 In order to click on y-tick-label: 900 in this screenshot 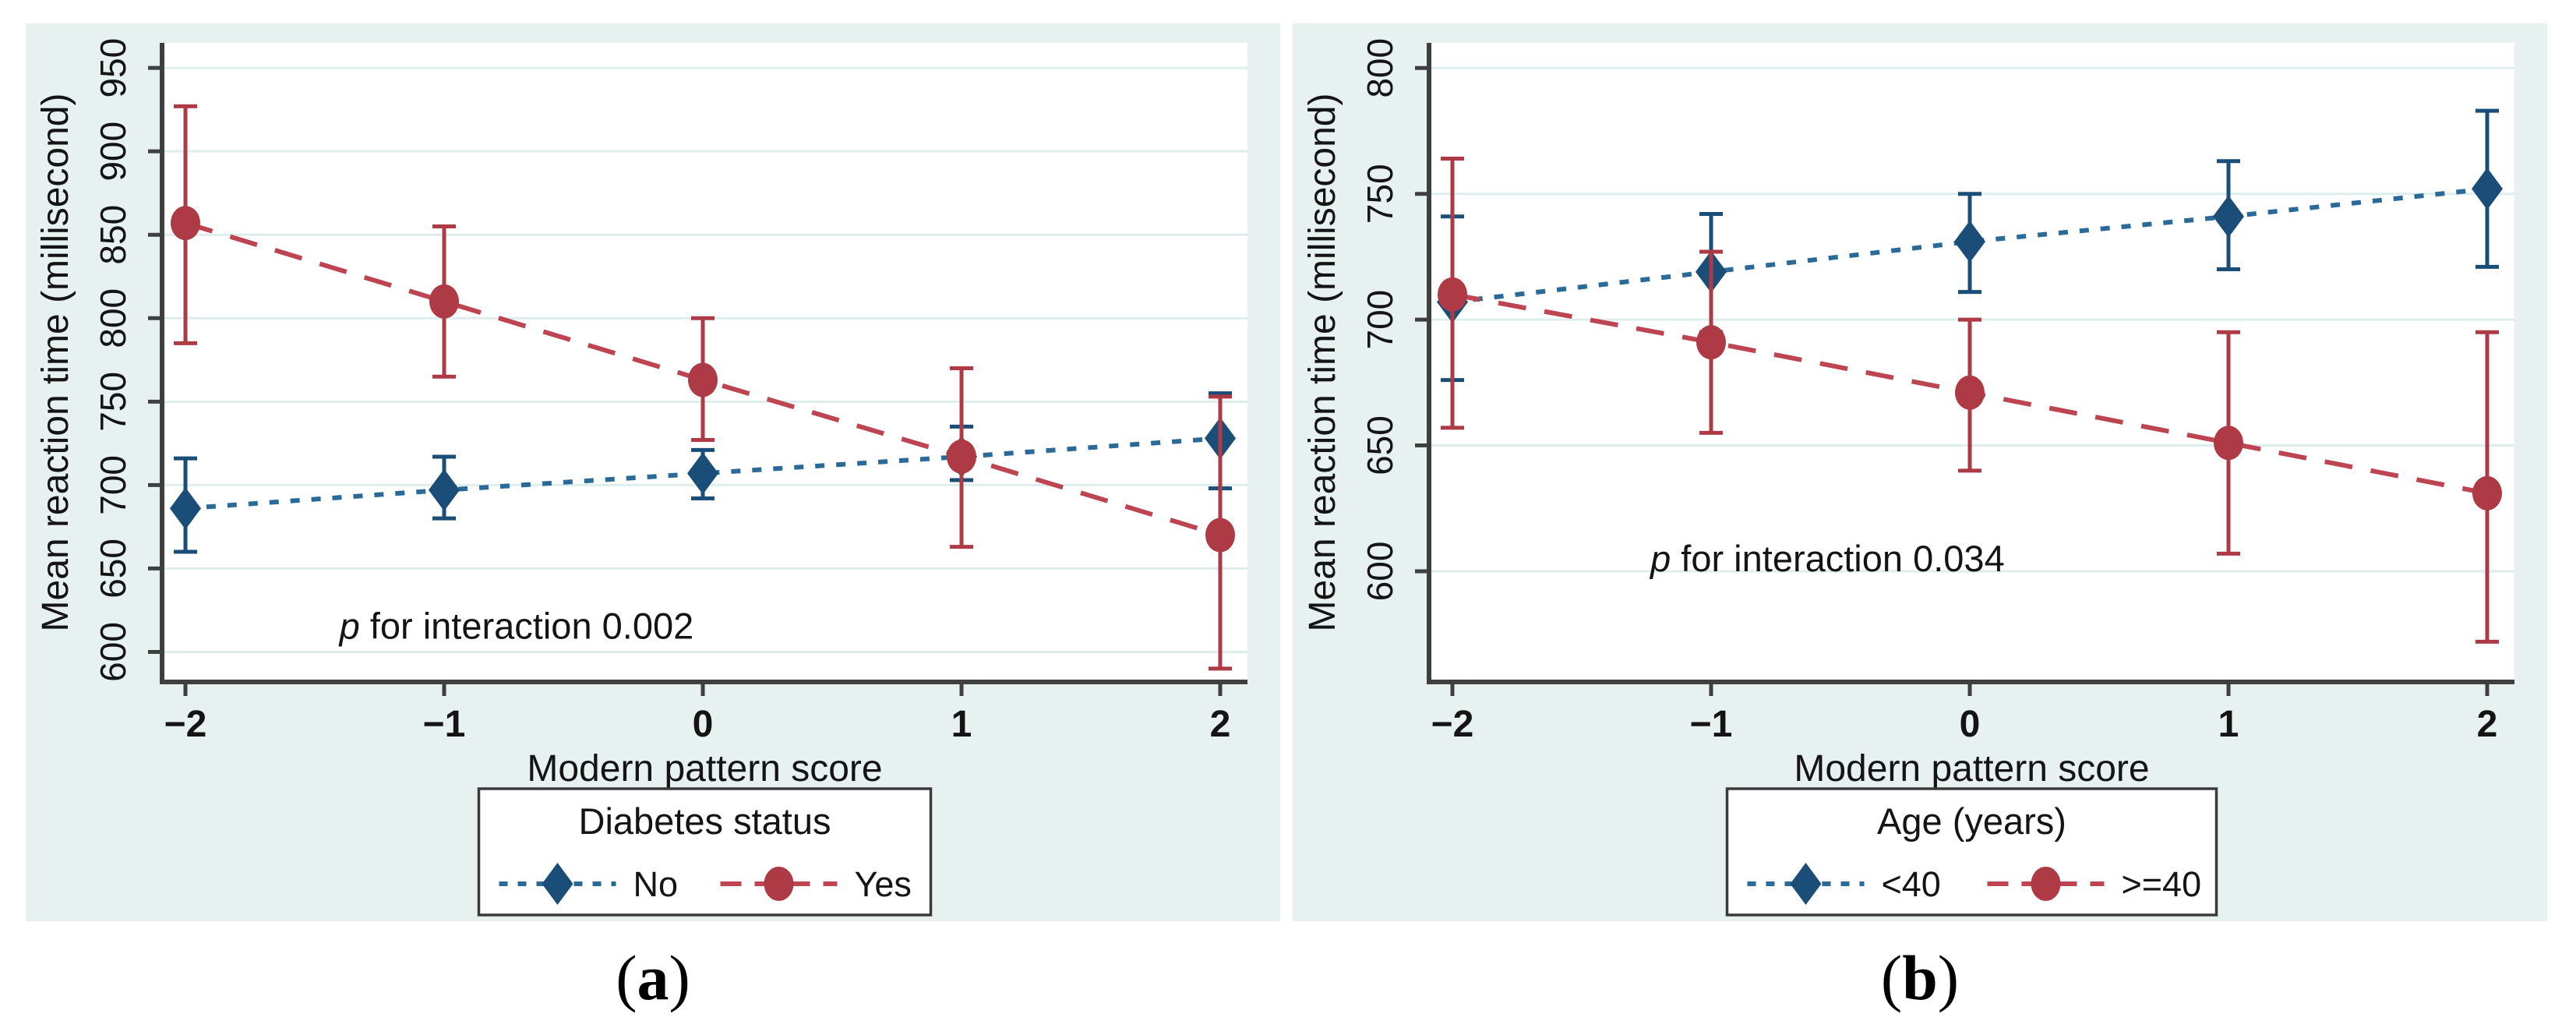, I will do `click(113, 152)`.